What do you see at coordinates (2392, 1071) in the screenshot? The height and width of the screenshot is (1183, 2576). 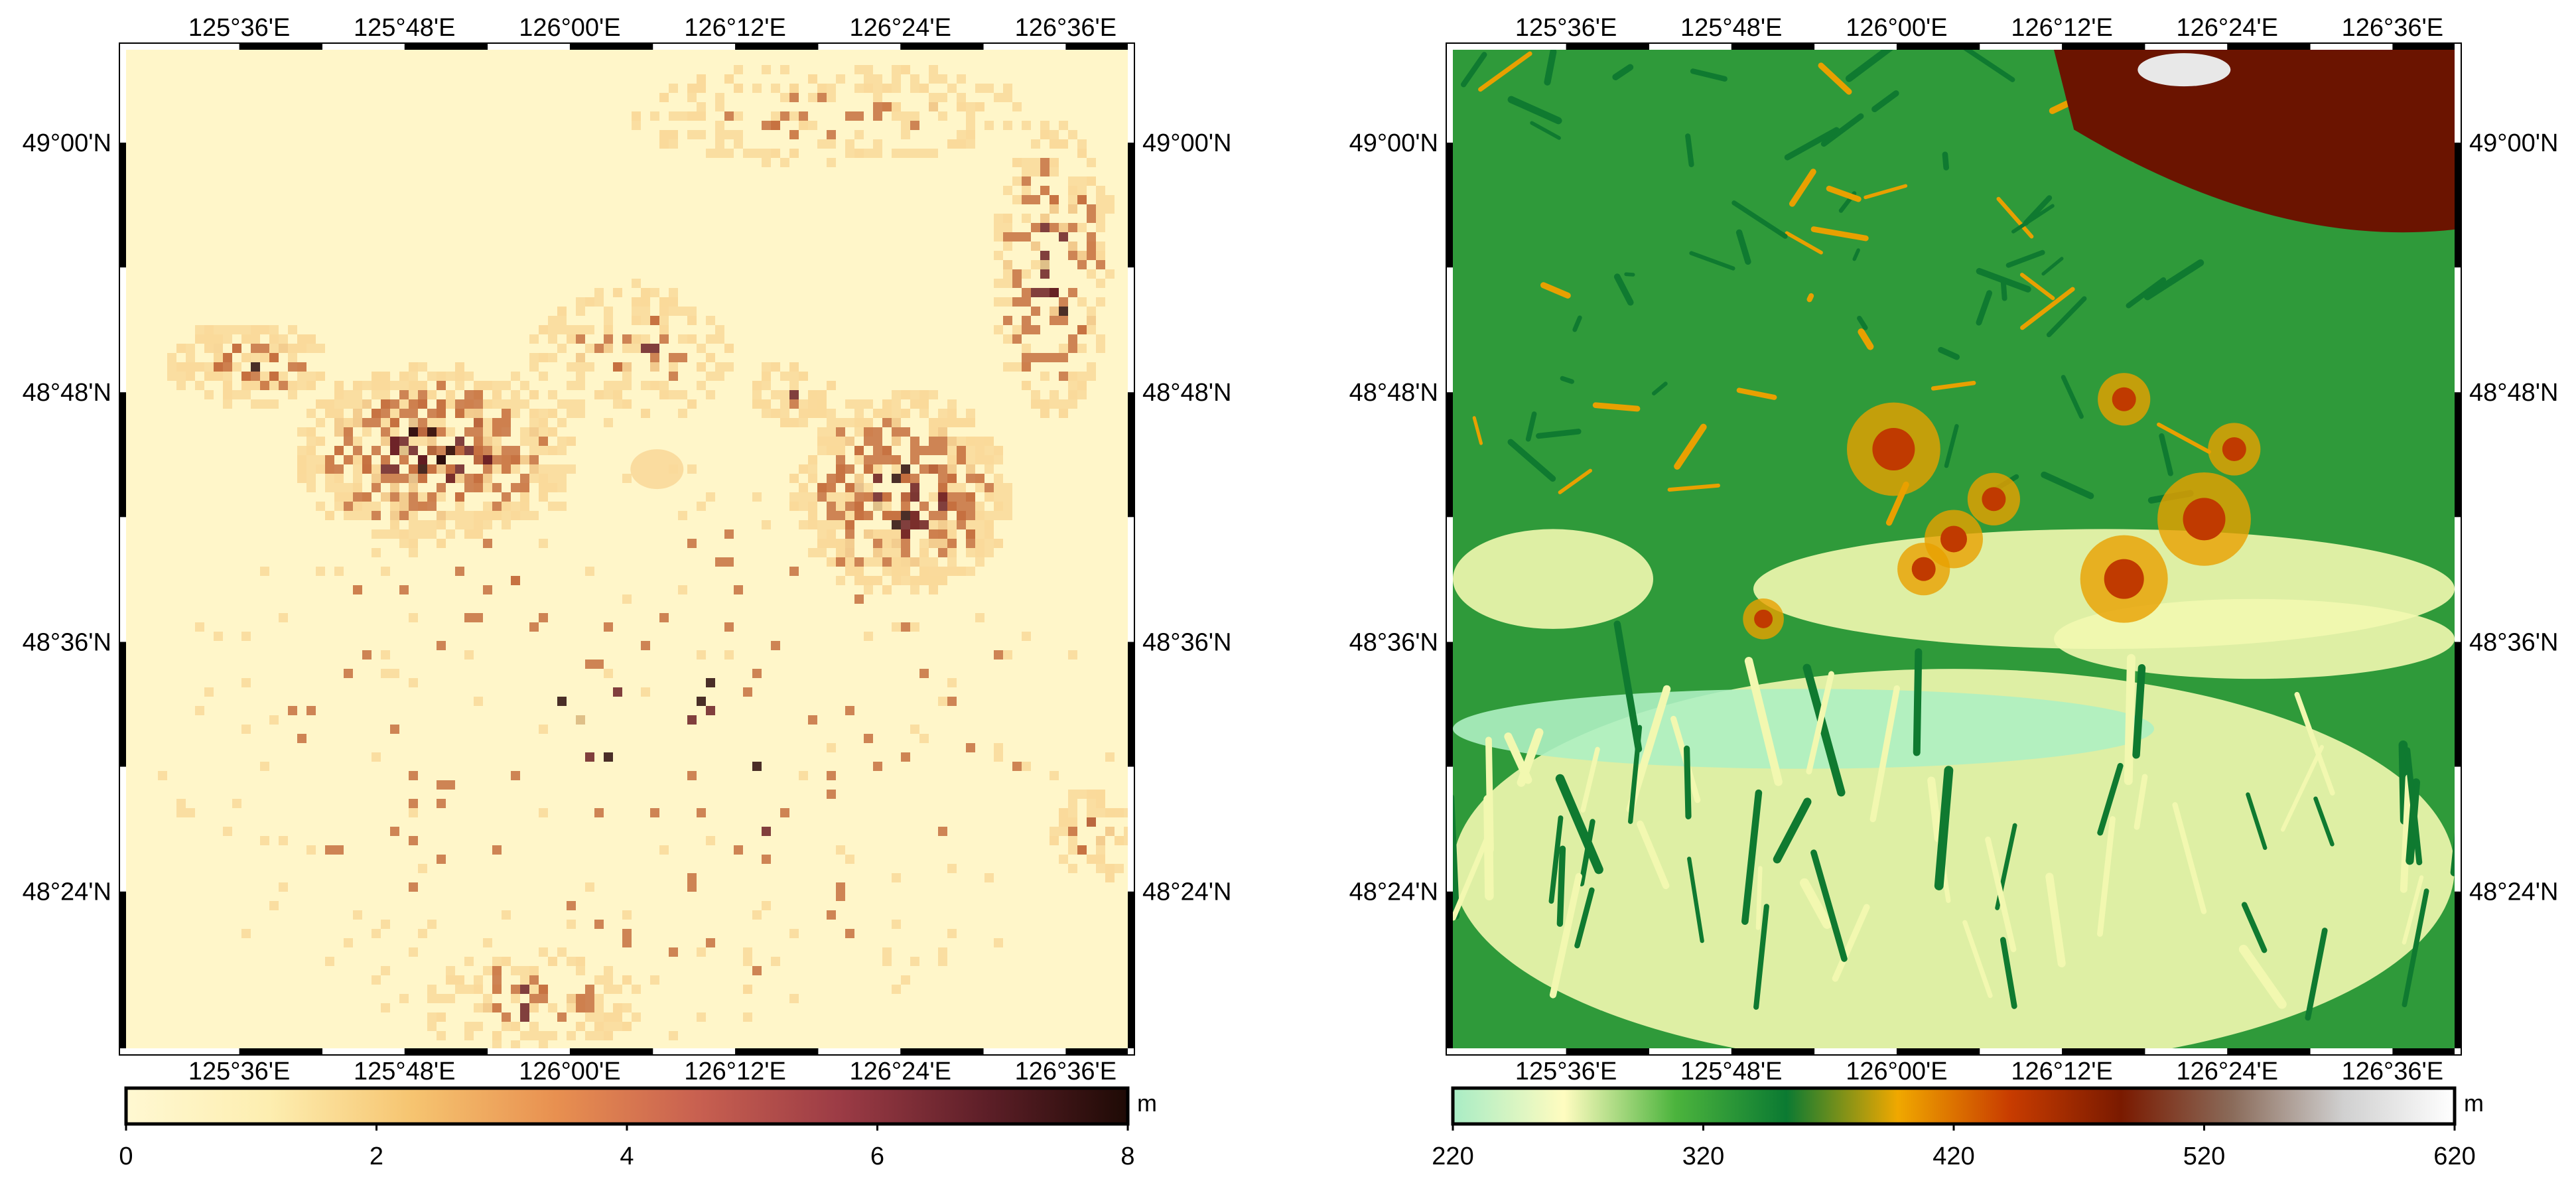 I see `longitude-label: 126°36'E` at bounding box center [2392, 1071].